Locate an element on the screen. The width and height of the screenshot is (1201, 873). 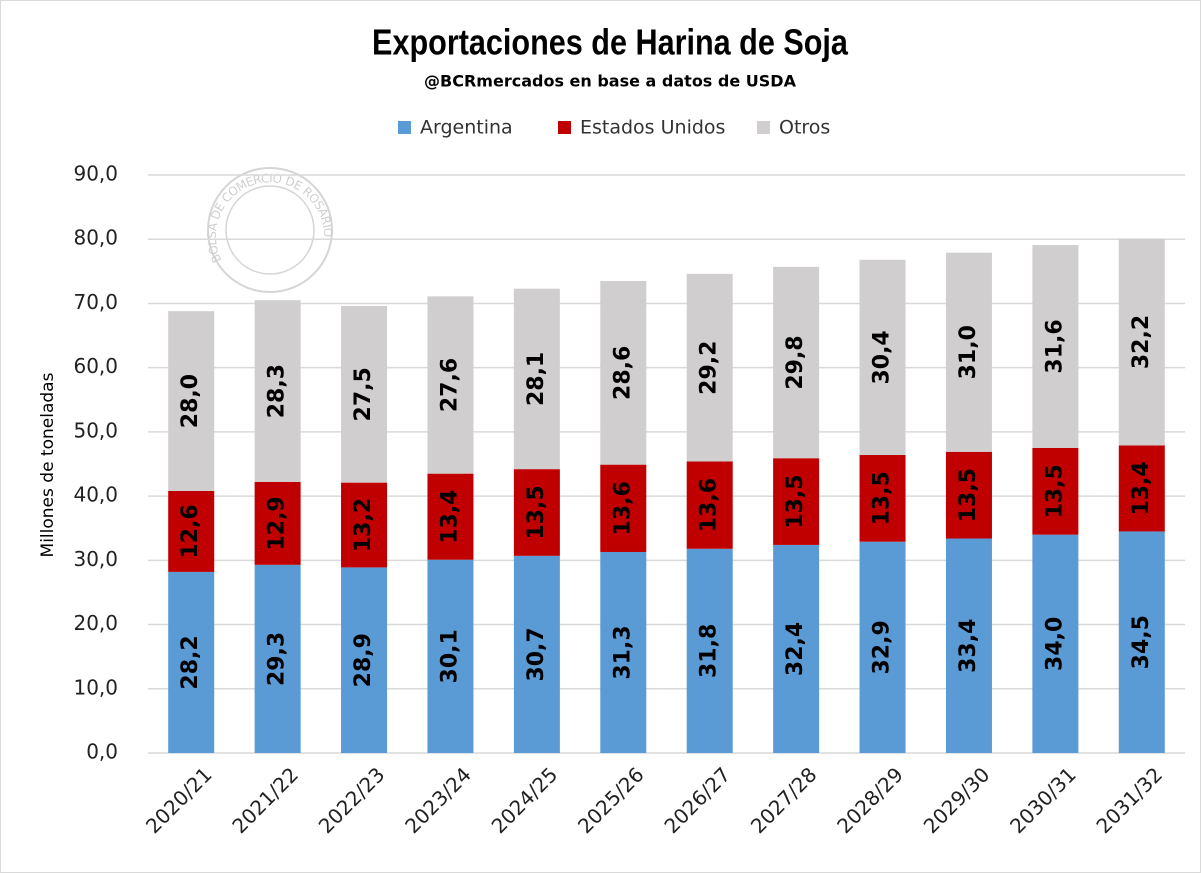
data-label: 33,4 is located at coordinates (968, 646).